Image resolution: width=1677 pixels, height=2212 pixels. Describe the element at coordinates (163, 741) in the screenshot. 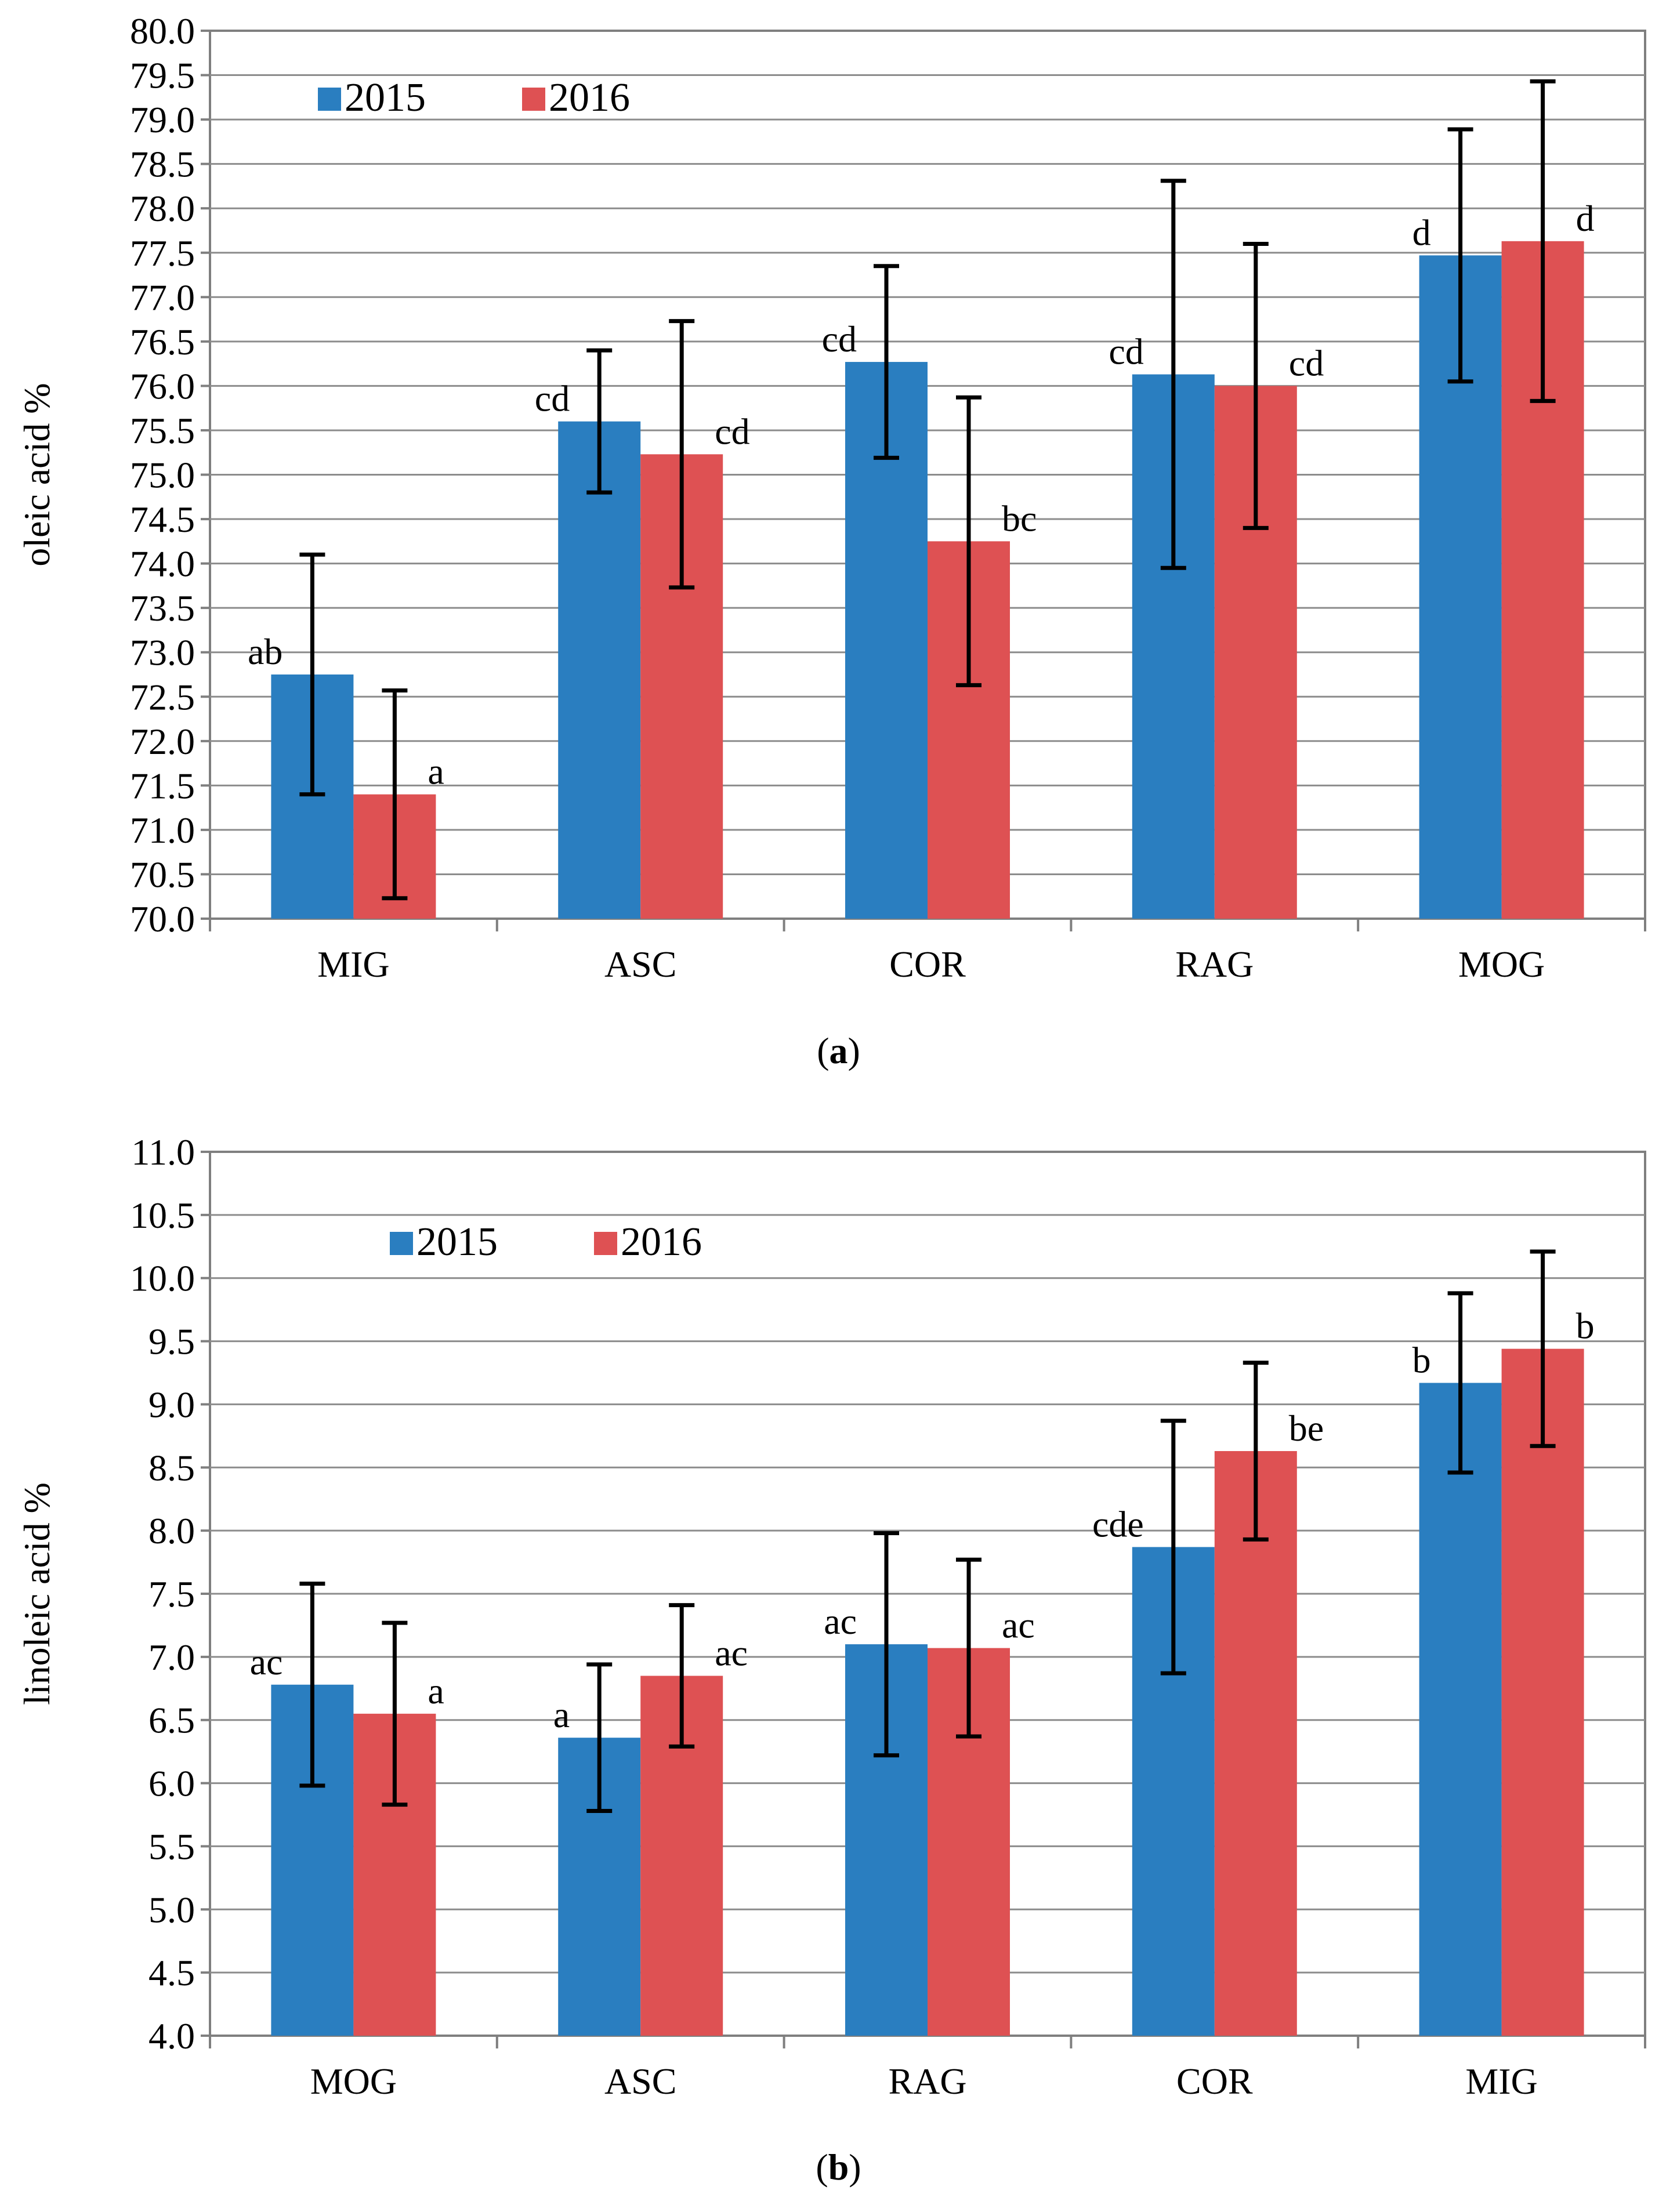

I see `y-tick-label: 72.0` at that location.